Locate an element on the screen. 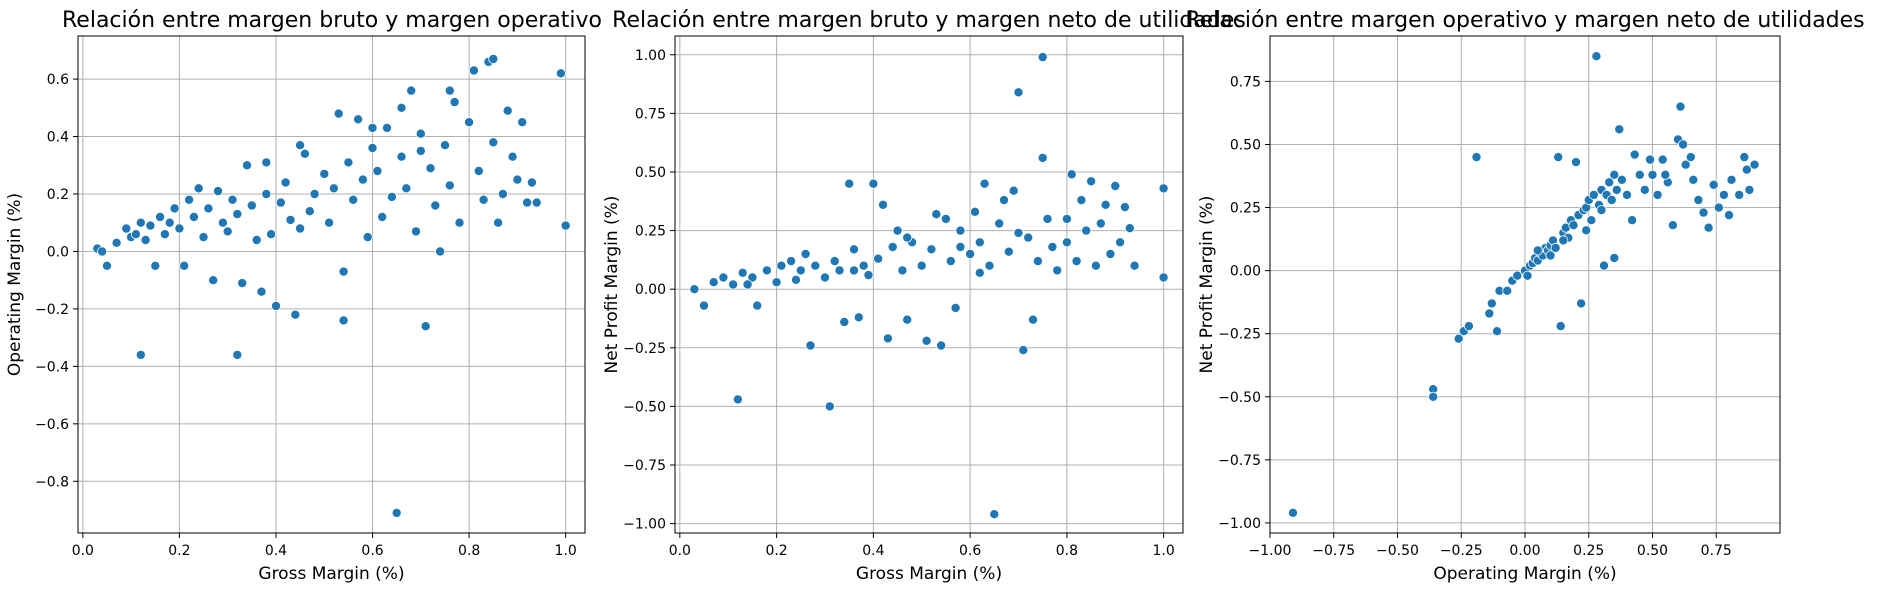 The width and height of the screenshot is (1880, 590). y-tick-label: −1.00 is located at coordinates (644, 525).